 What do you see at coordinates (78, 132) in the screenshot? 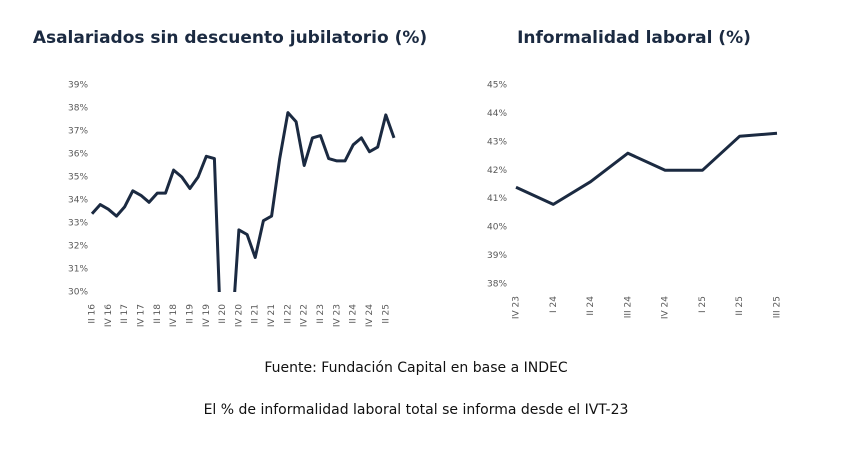
I see `y-tick-label: 37%` at bounding box center [78, 132].